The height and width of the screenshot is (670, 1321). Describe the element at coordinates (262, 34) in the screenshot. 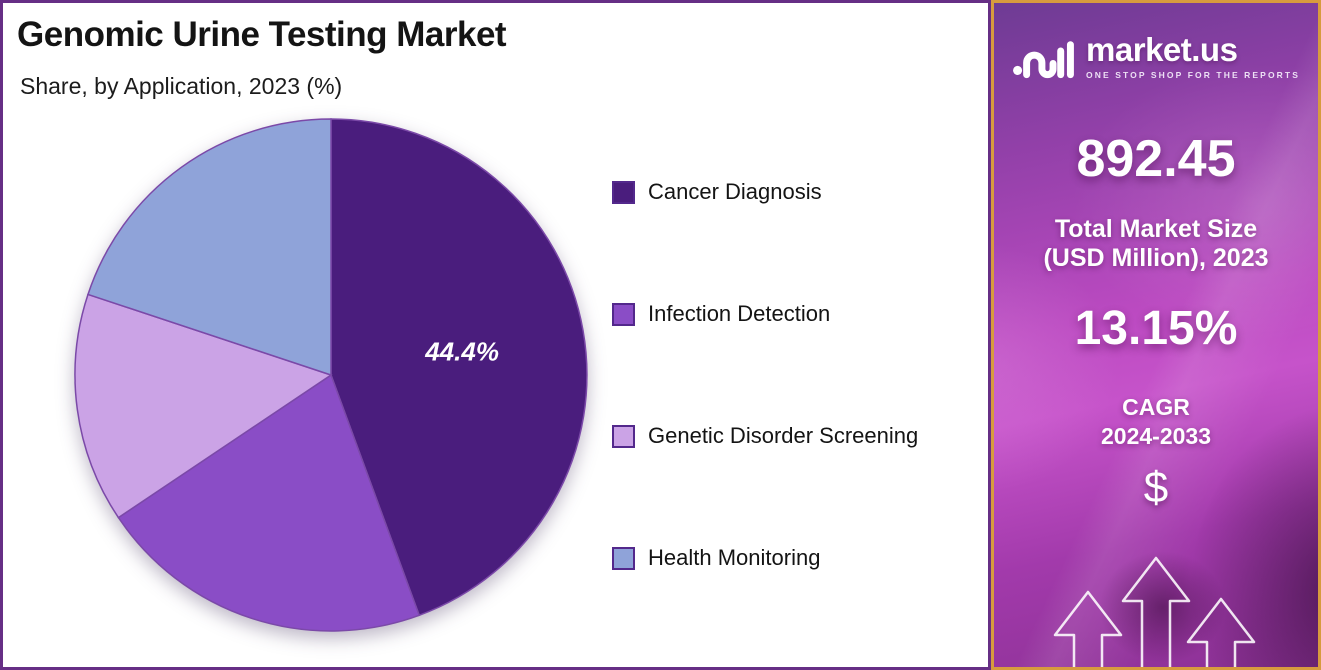

I see `page-title: Genomic Urine Testing Market` at that location.